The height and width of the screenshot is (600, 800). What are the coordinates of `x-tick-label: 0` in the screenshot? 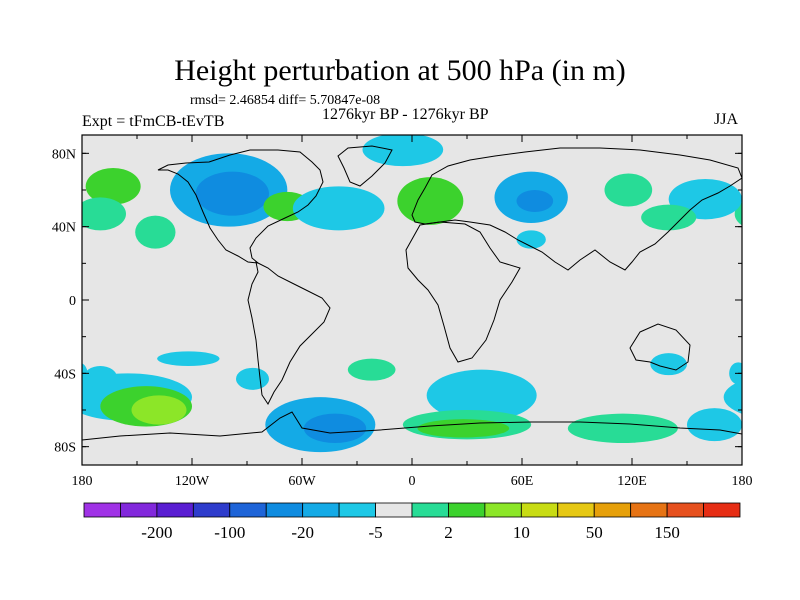 It's located at (412, 481).